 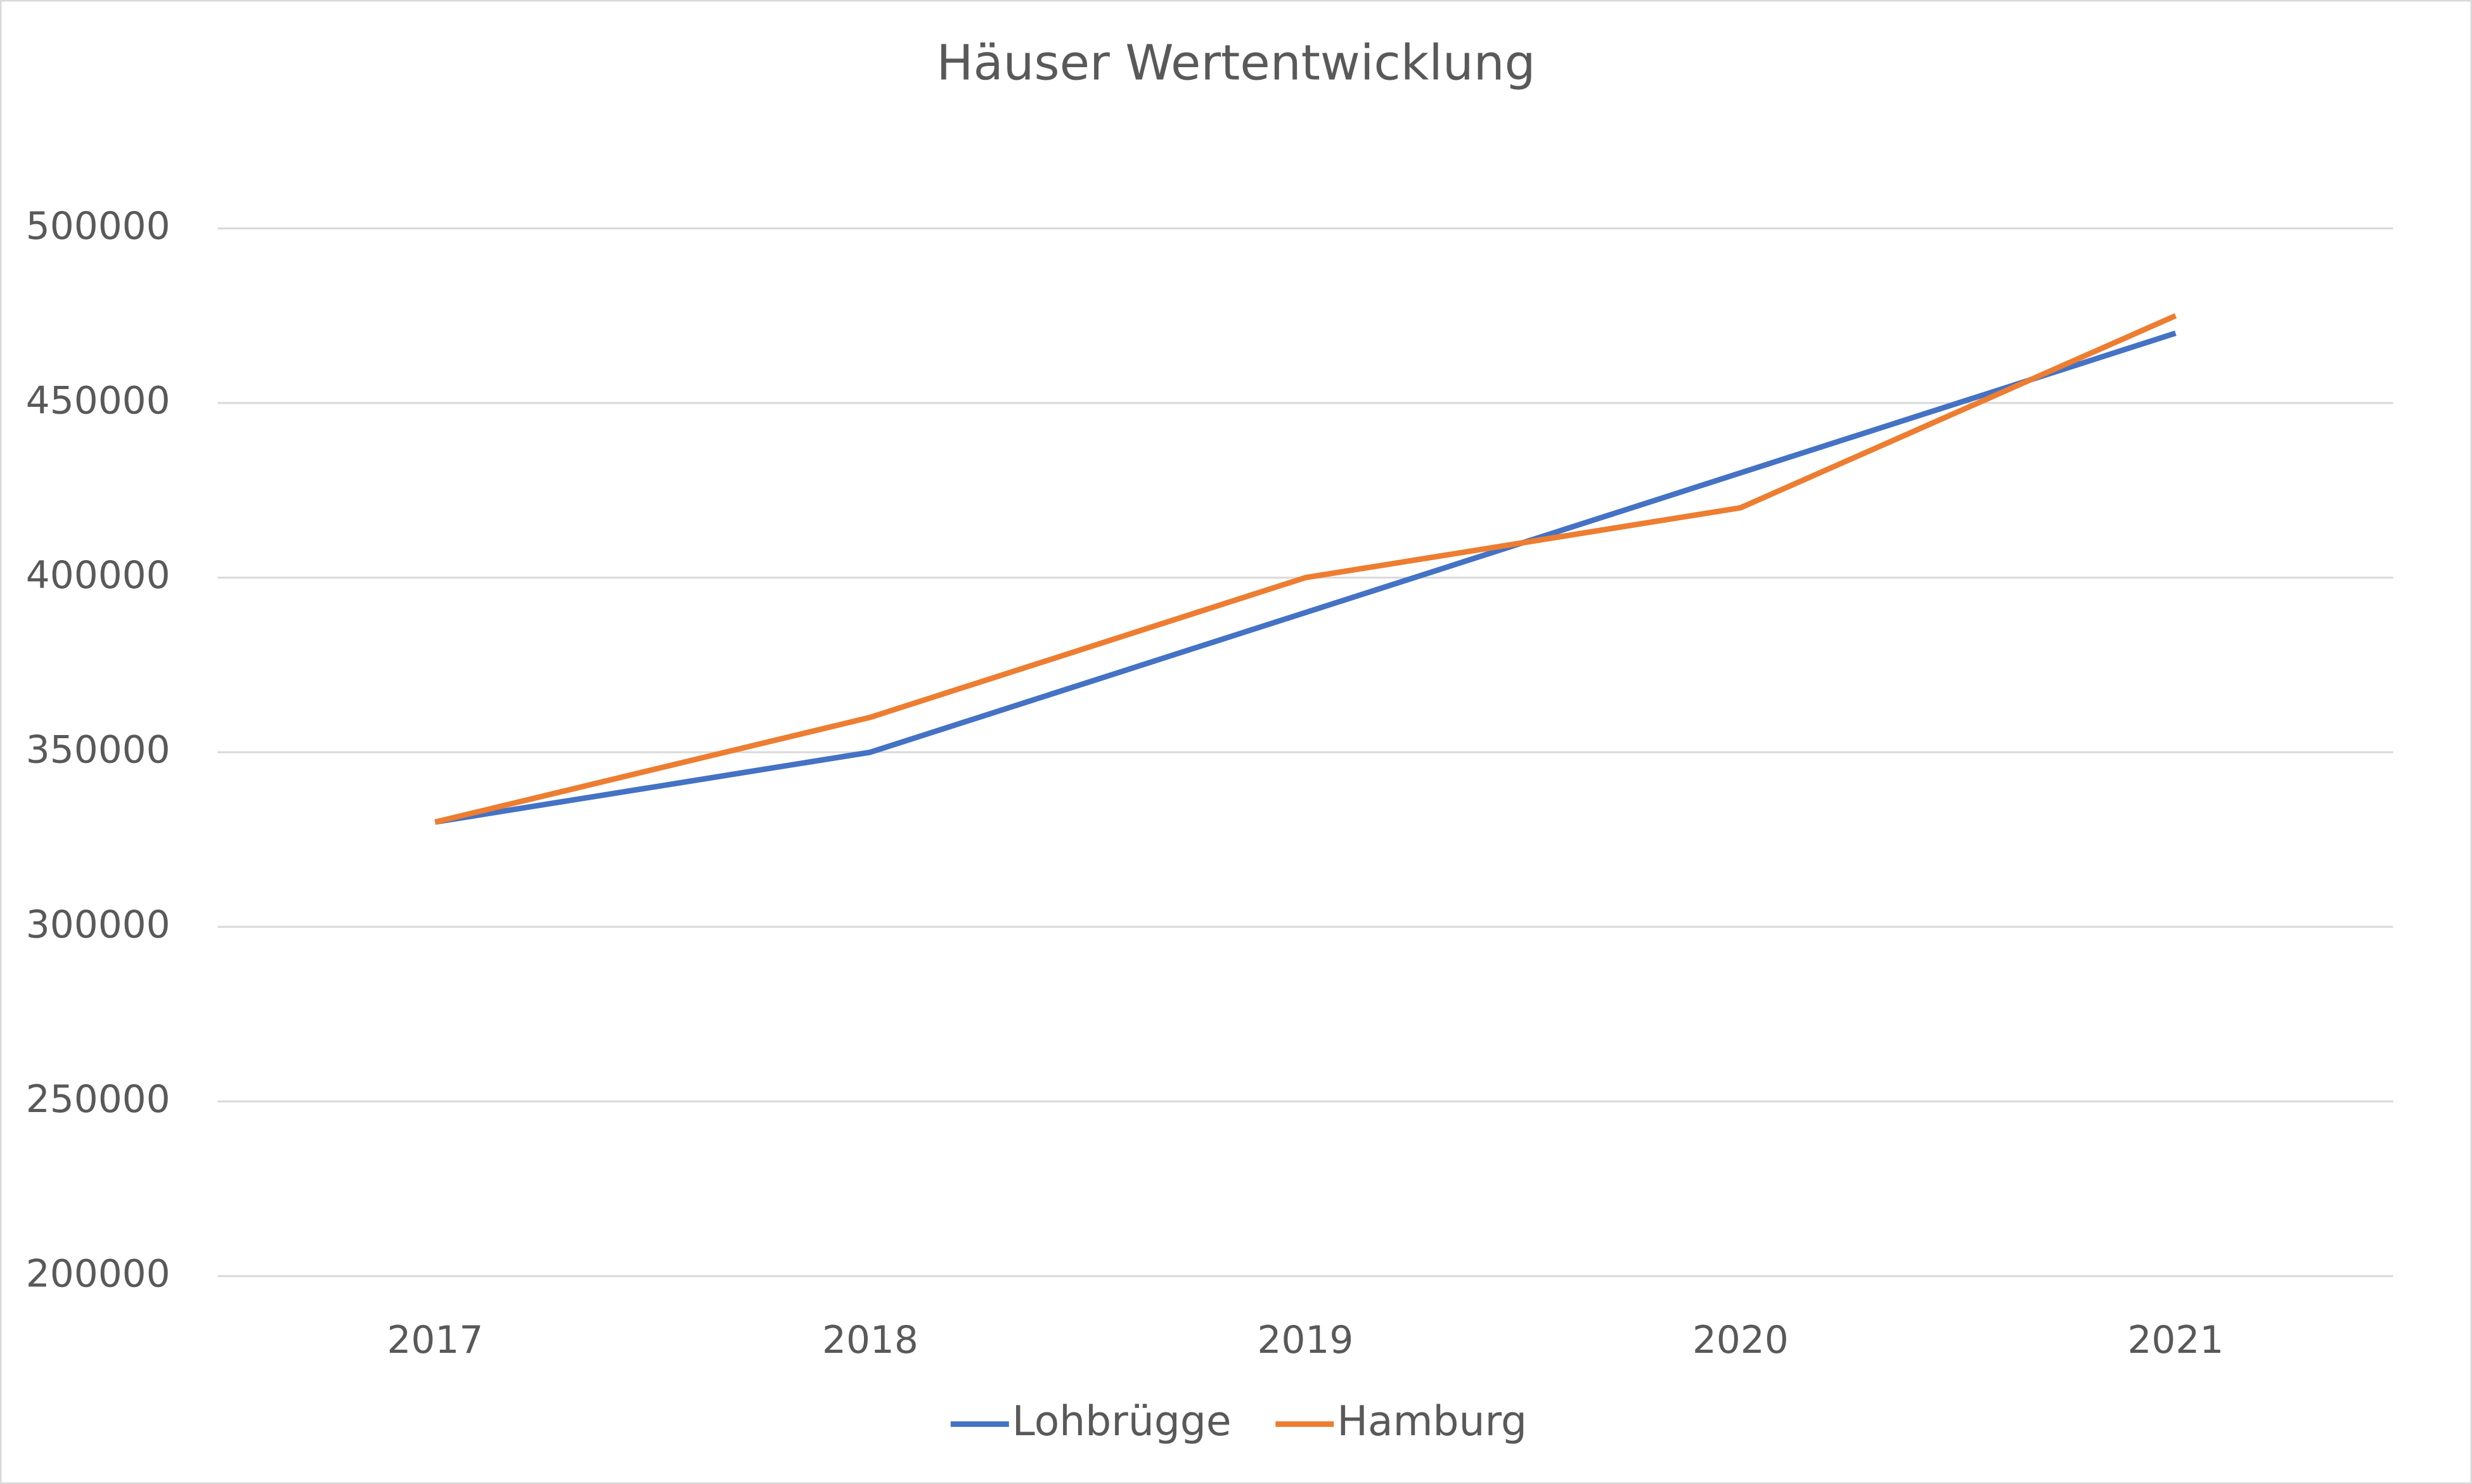 What do you see at coordinates (435, 1340) in the screenshot?
I see `x-tick-label: 2017` at bounding box center [435, 1340].